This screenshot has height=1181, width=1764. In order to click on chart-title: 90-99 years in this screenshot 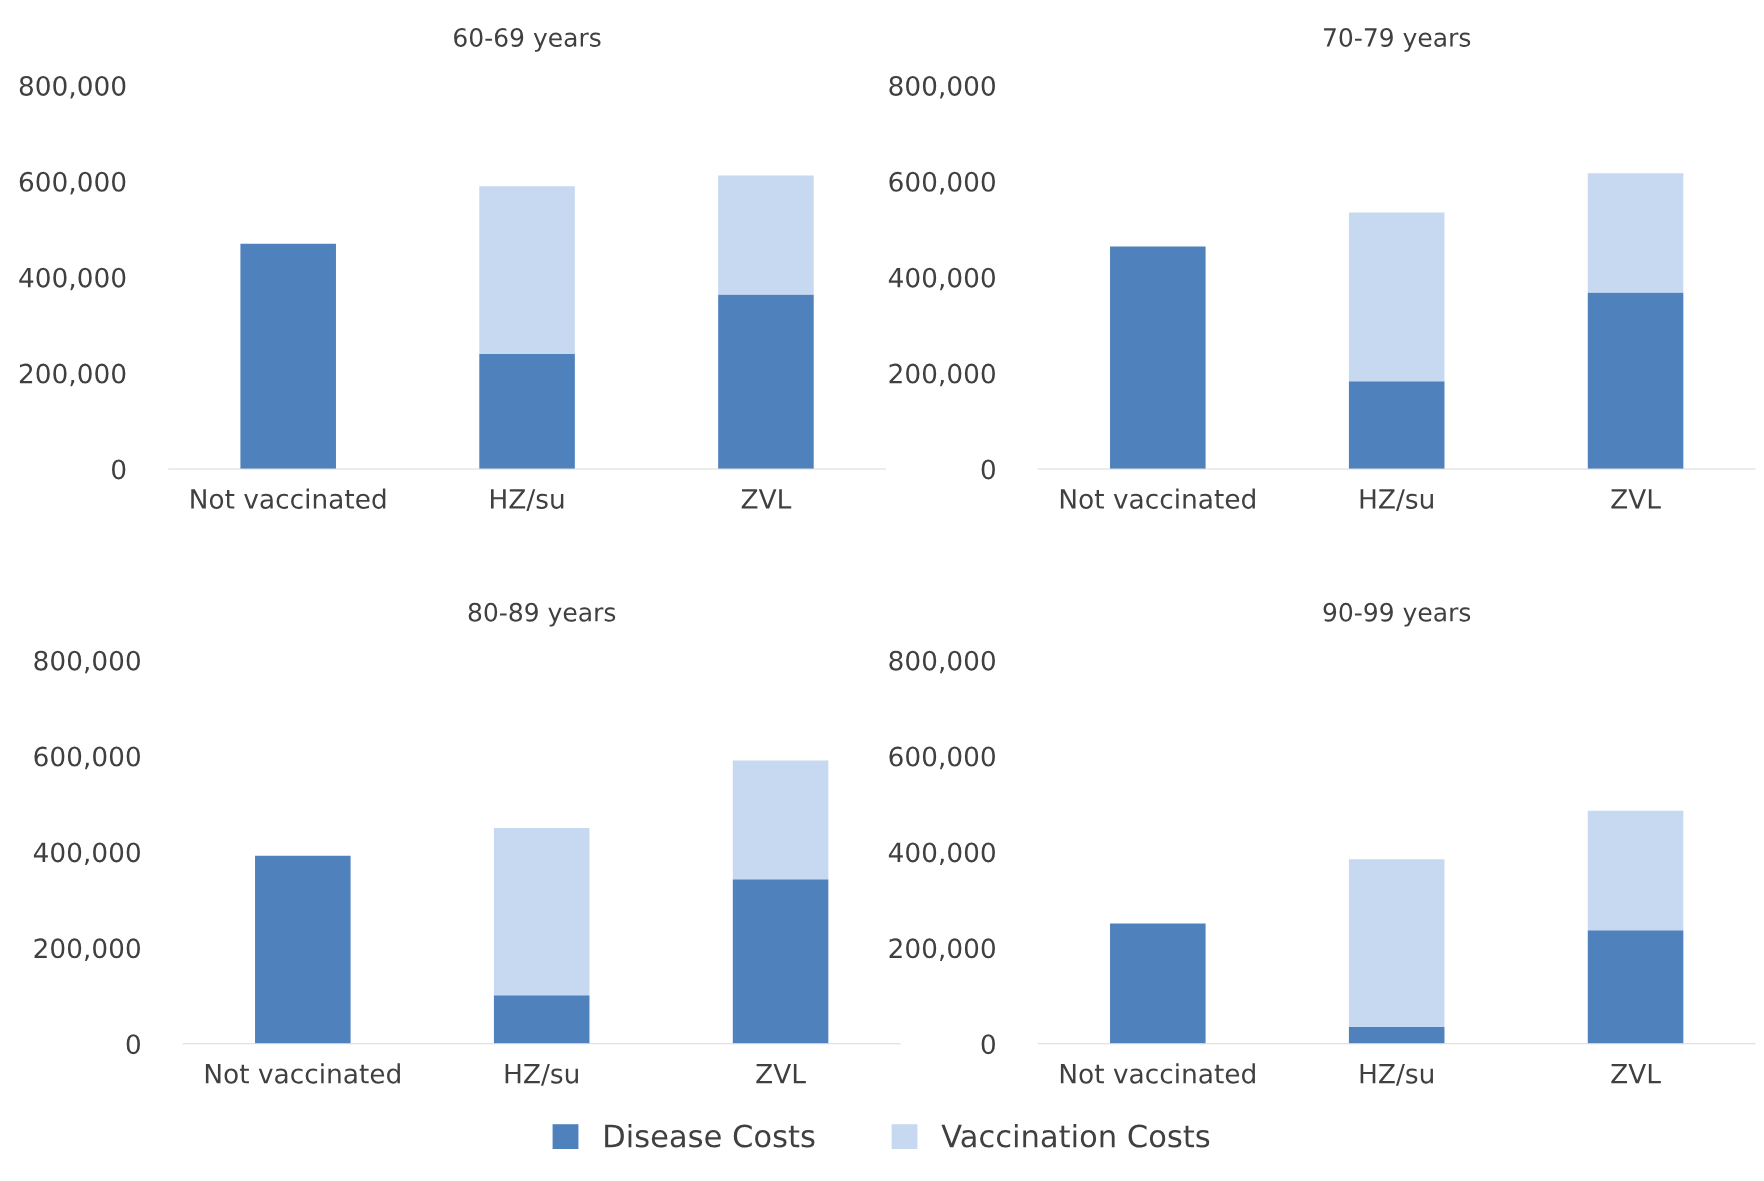, I will do `click(1397, 614)`.